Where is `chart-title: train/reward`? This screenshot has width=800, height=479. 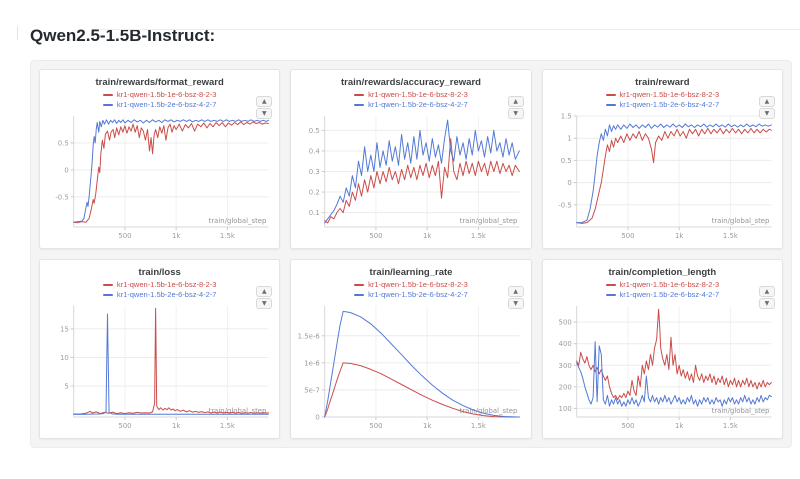 chart-title: train/reward is located at coordinates (662, 82).